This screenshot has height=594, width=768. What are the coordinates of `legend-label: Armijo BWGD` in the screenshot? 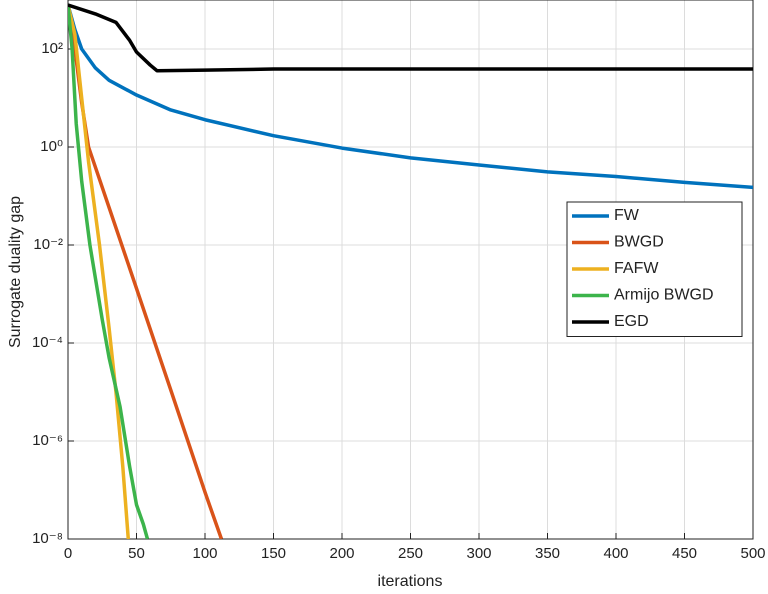 It's located at (664, 295).